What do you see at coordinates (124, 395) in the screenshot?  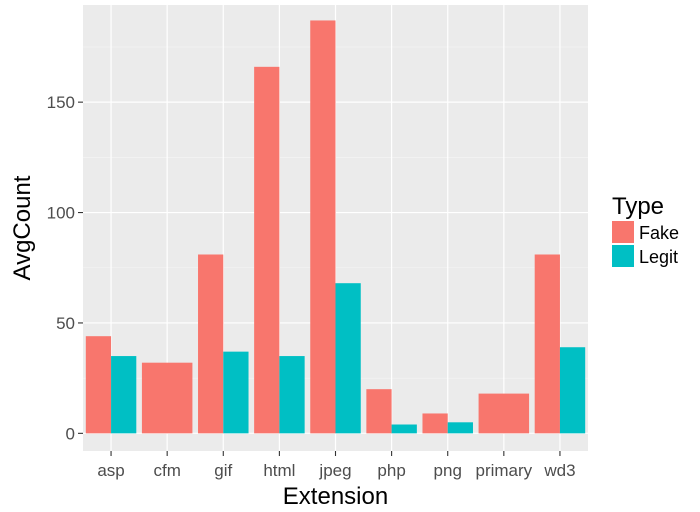 I see `bar-legit-asp` at bounding box center [124, 395].